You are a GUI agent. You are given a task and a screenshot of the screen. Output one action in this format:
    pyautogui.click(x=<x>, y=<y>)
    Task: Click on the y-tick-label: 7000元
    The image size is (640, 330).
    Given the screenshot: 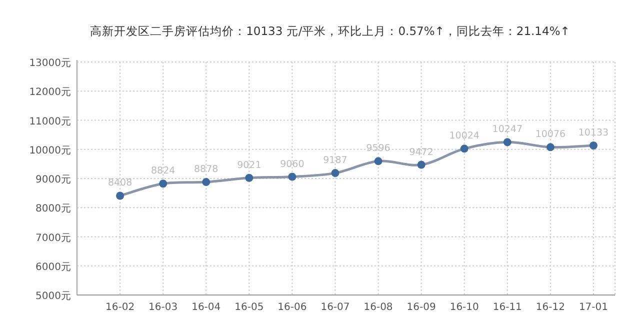 What is the action you would take?
    pyautogui.click(x=53, y=238)
    